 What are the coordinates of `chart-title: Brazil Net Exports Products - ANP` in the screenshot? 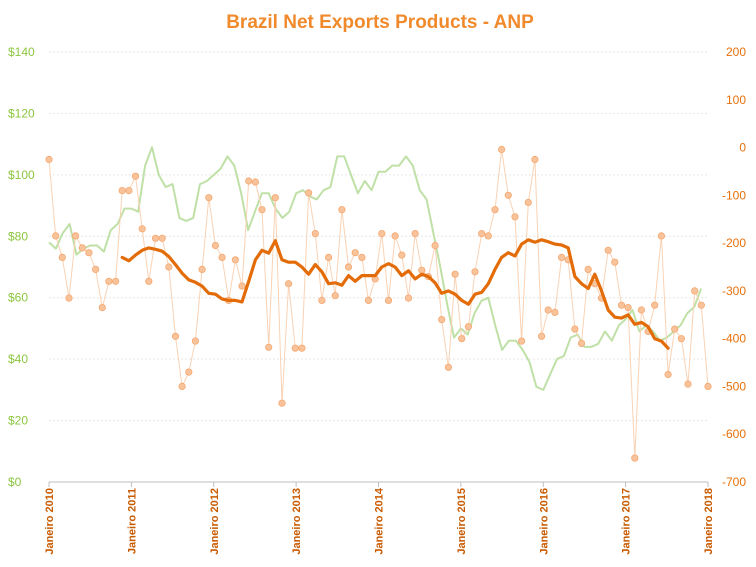 It's located at (380, 22).